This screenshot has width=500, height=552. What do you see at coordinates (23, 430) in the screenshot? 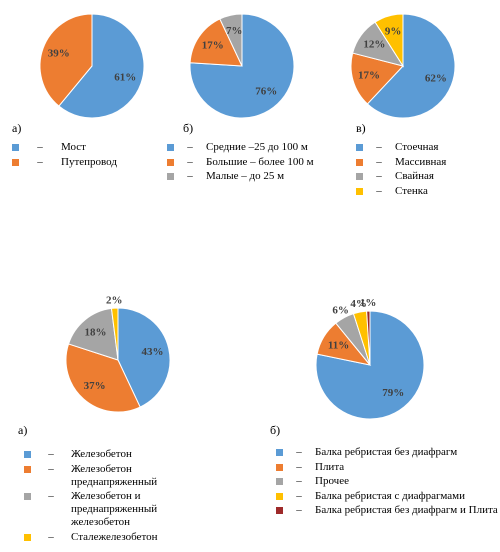
I see `chart-label: а)` at bounding box center [23, 430].